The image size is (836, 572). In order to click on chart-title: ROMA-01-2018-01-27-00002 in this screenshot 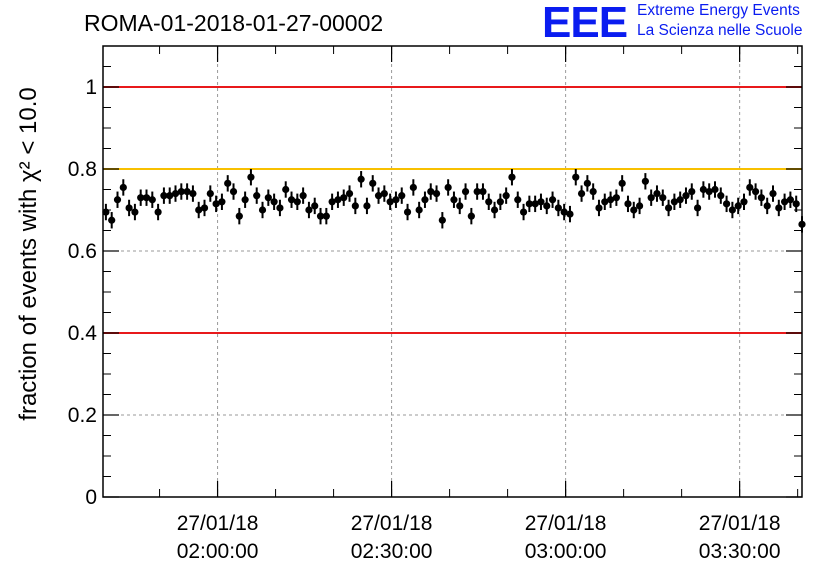, I will do `click(234, 23)`.